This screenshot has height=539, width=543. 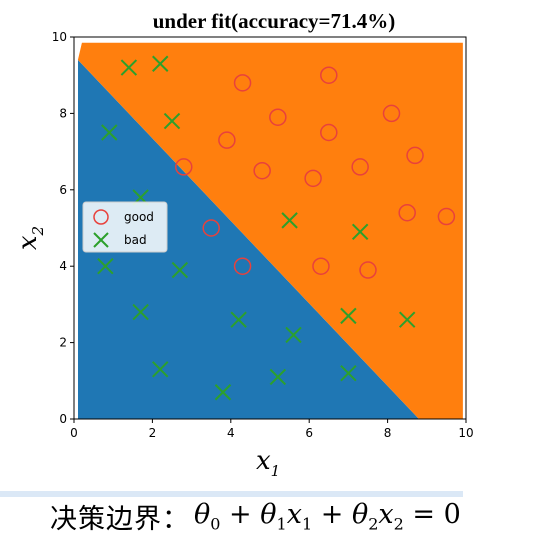 I want to click on x-axis-label-subscript: 1, so click(x=276, y=471).